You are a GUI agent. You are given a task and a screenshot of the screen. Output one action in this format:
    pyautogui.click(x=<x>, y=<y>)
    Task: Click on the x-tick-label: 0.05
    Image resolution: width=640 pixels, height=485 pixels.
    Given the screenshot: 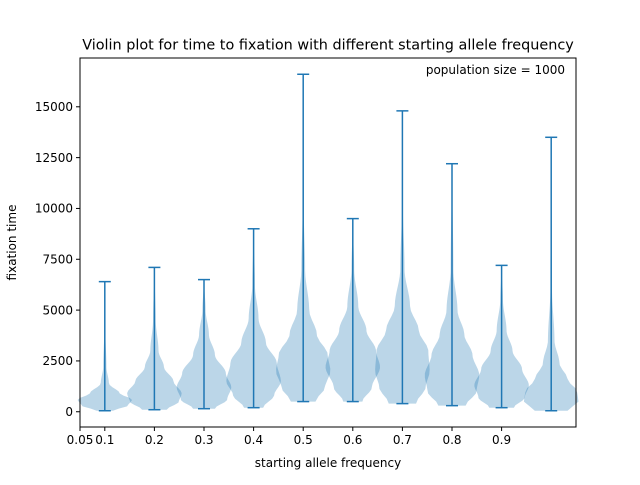 What is the action you would take?
    pyautogui.click(x=80, y=440)
    